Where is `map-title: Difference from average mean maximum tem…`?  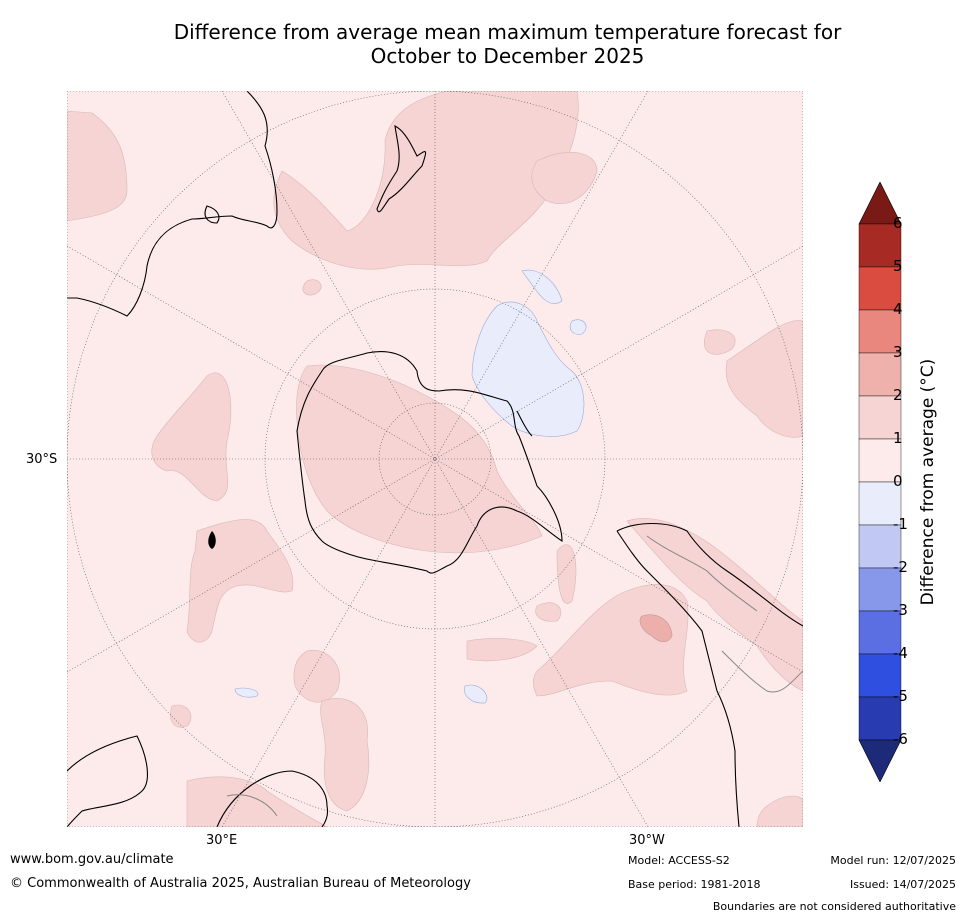 map-title: Difference from average mean maximum tem… is located at coordinates (482, 44).